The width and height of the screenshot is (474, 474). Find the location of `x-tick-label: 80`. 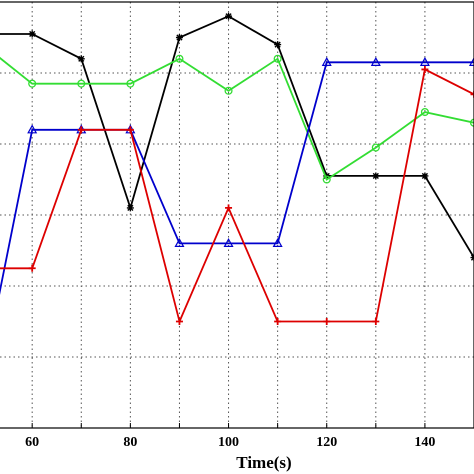

x-tick-label: 80 is located at coordinates (130, 442).